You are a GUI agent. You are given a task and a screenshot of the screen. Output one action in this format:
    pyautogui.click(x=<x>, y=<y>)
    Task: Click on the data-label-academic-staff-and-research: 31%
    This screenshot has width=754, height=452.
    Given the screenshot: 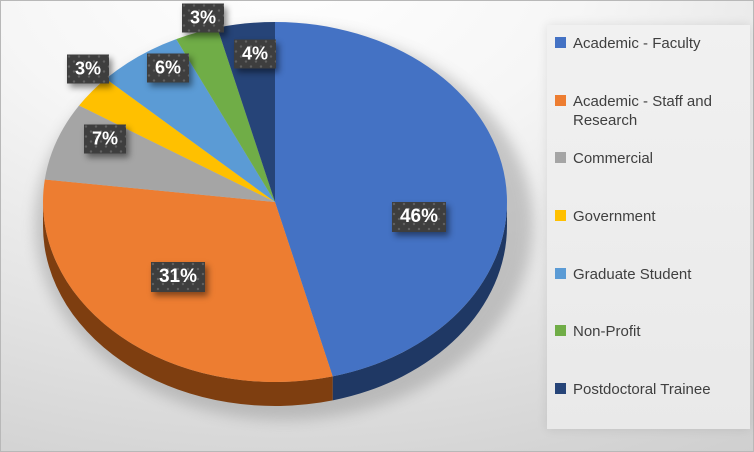 What is the action you would take?
    pyautogui.click(x=178, y=277)
    